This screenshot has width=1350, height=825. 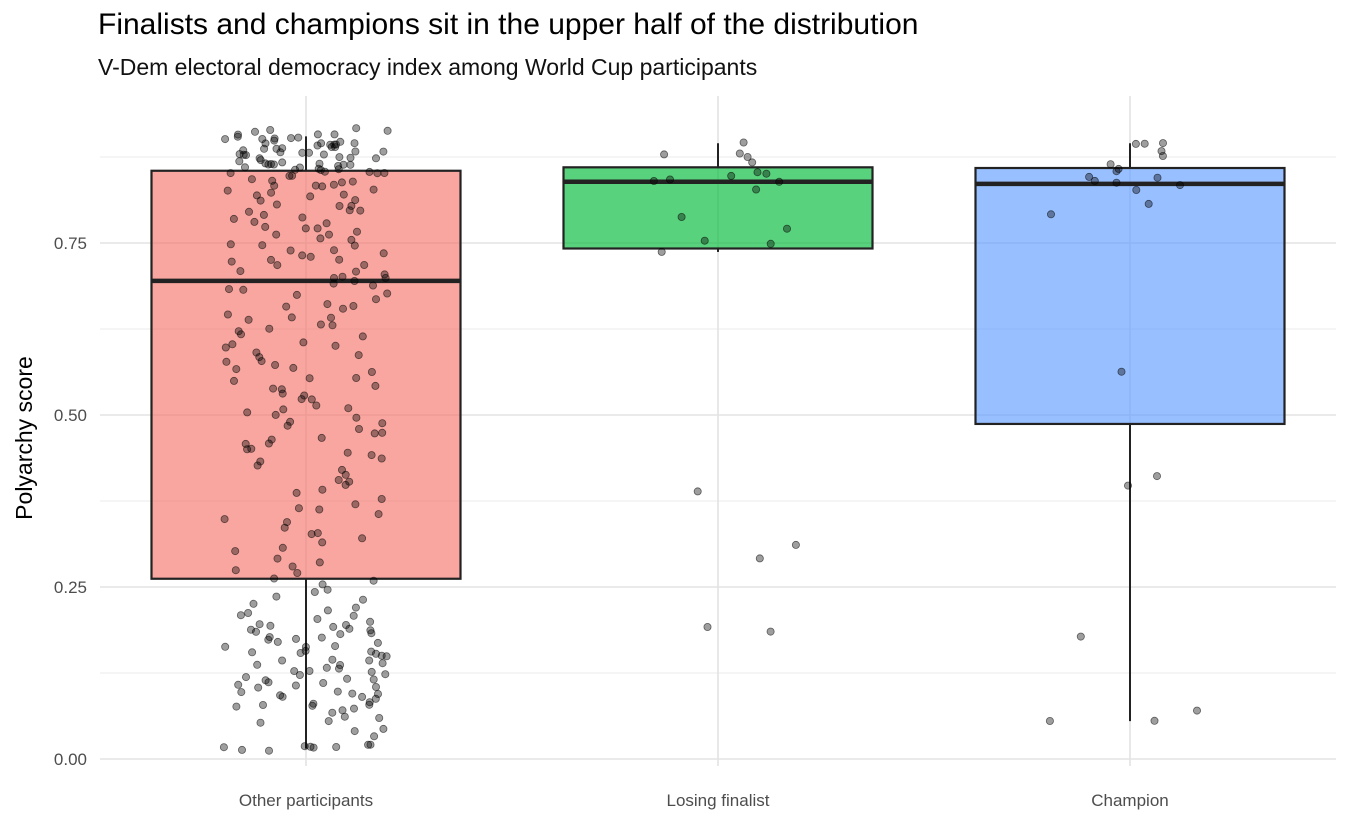 What do you see at coordinates (24, 438) in the screenshot?
I see `y-axis-title: Polyarchy score` at bounding box center [24, 438].